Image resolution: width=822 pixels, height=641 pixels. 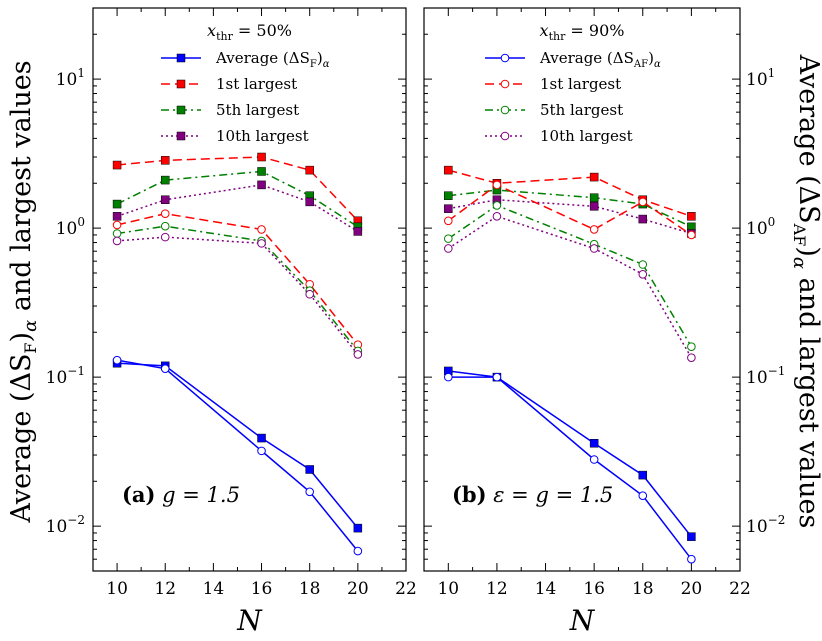 What do you see at coordinates (272, 59) in the screenshot?
I see `legend-label: Average (ΔSF)α` at bounding box center [272, 59].